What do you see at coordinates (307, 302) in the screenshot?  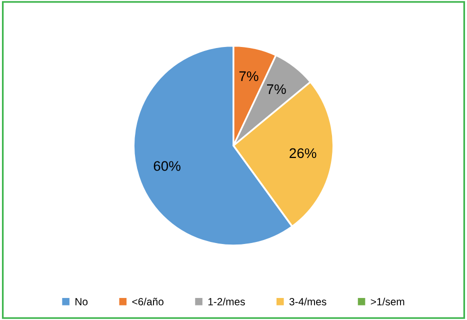 I see `legend-label: 3-4/mes` at bounding box center [307, 302].